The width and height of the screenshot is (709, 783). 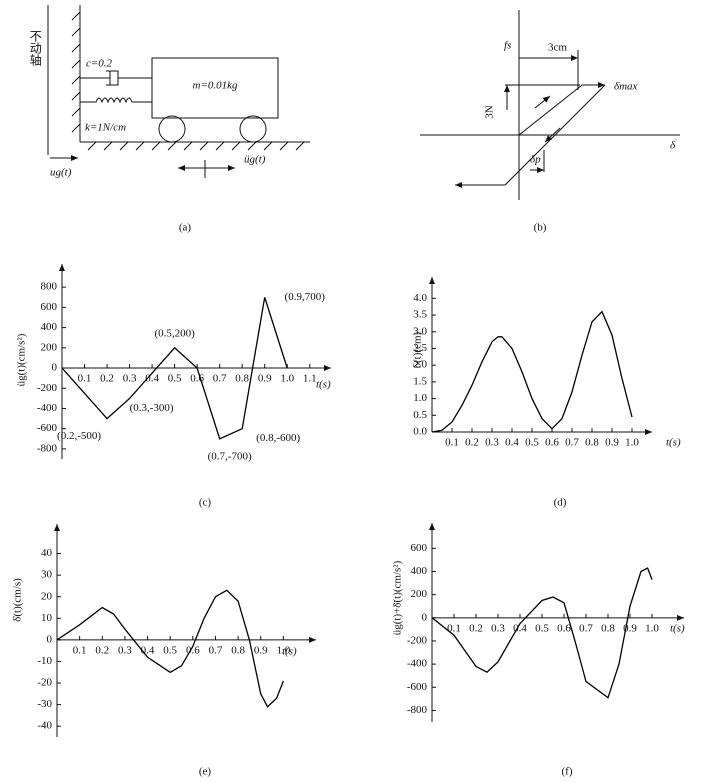 What do you see at coordinates (398, 597) in the screenshot?
I see `y-axis-label: üg(t)+δ̈(t)(cm/s²)` at bounding box center [398, 597].